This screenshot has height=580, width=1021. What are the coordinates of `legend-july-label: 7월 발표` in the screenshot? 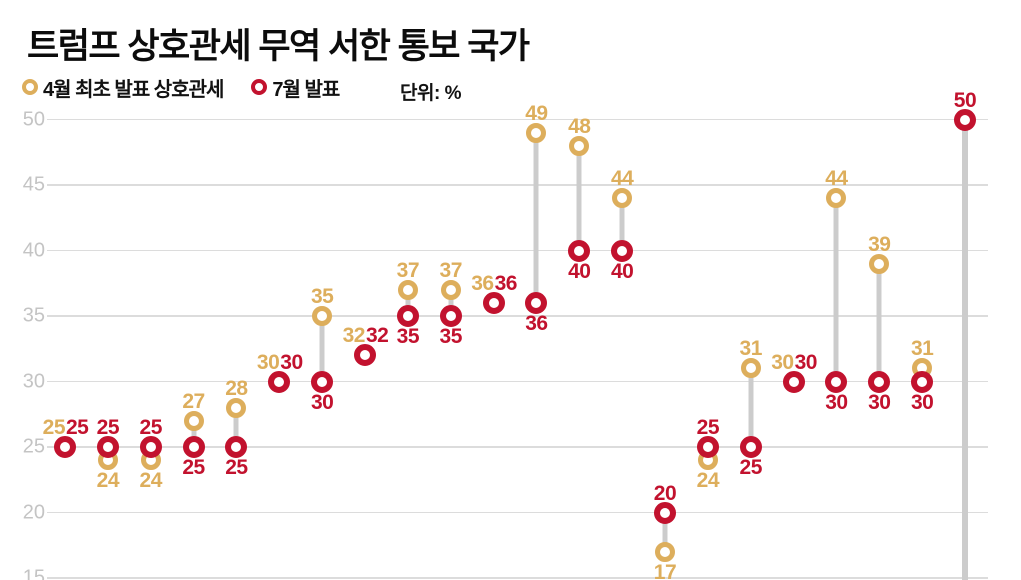 It's located at (306, 89).